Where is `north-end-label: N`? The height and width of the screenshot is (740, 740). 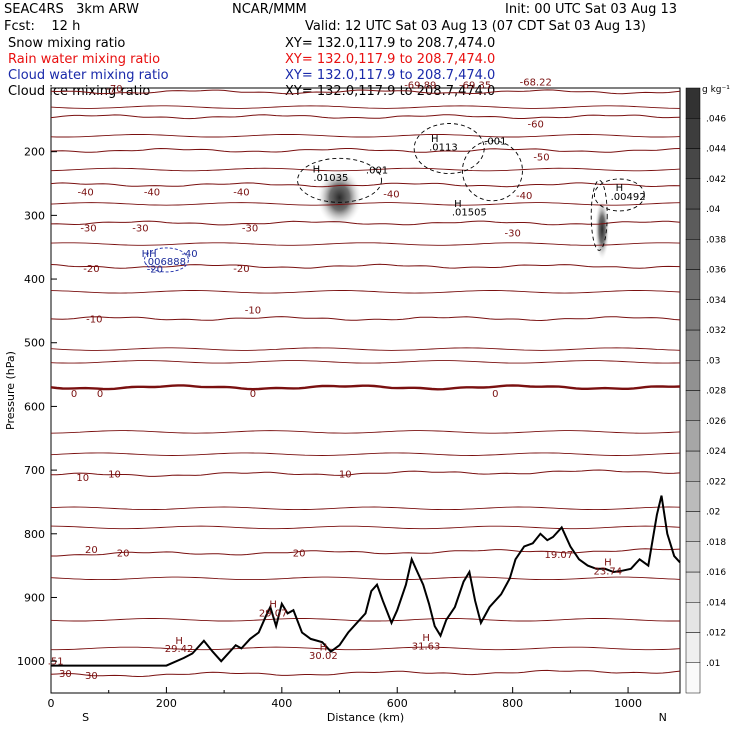 north-end-label: N is located at coordinates (663, 717).